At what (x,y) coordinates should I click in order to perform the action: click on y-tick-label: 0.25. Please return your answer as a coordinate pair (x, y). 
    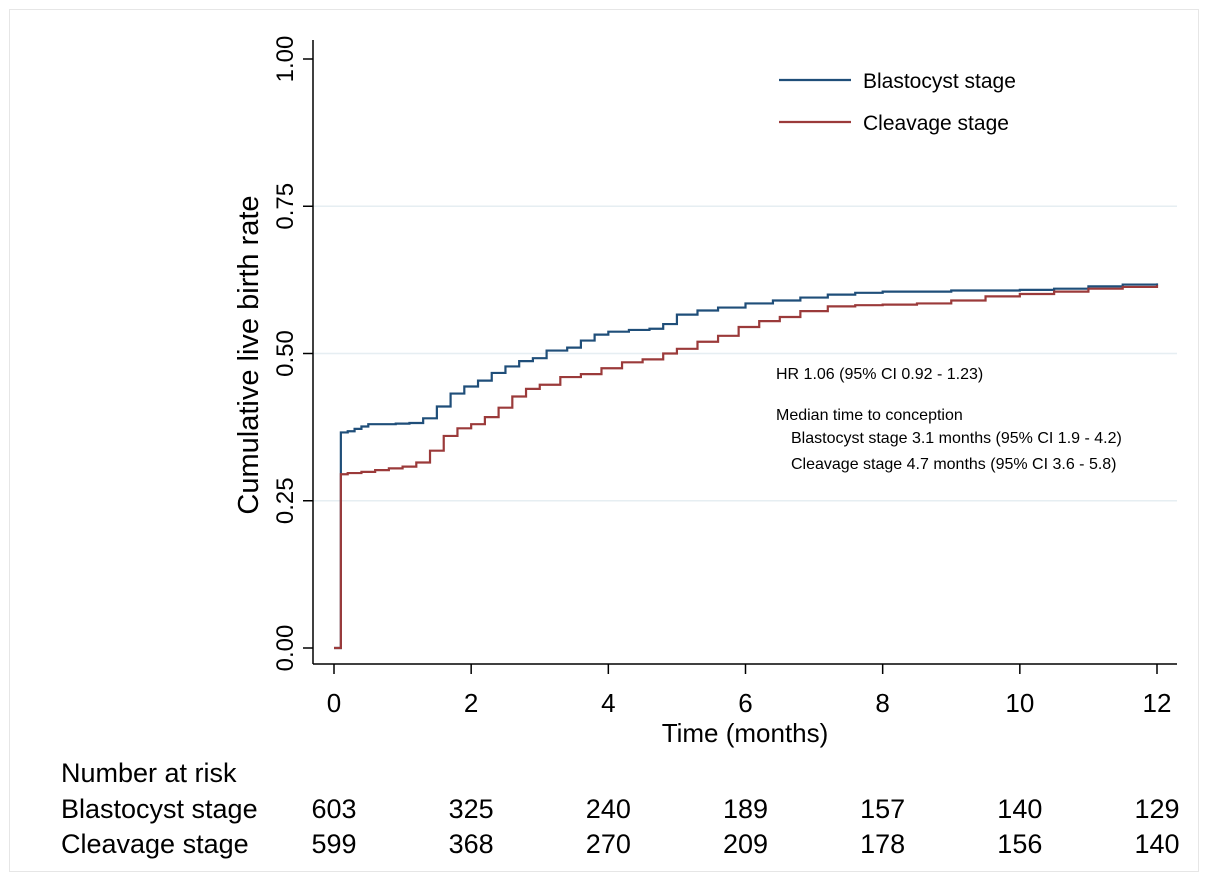
    Looking at the image, I should click on (285, 500).